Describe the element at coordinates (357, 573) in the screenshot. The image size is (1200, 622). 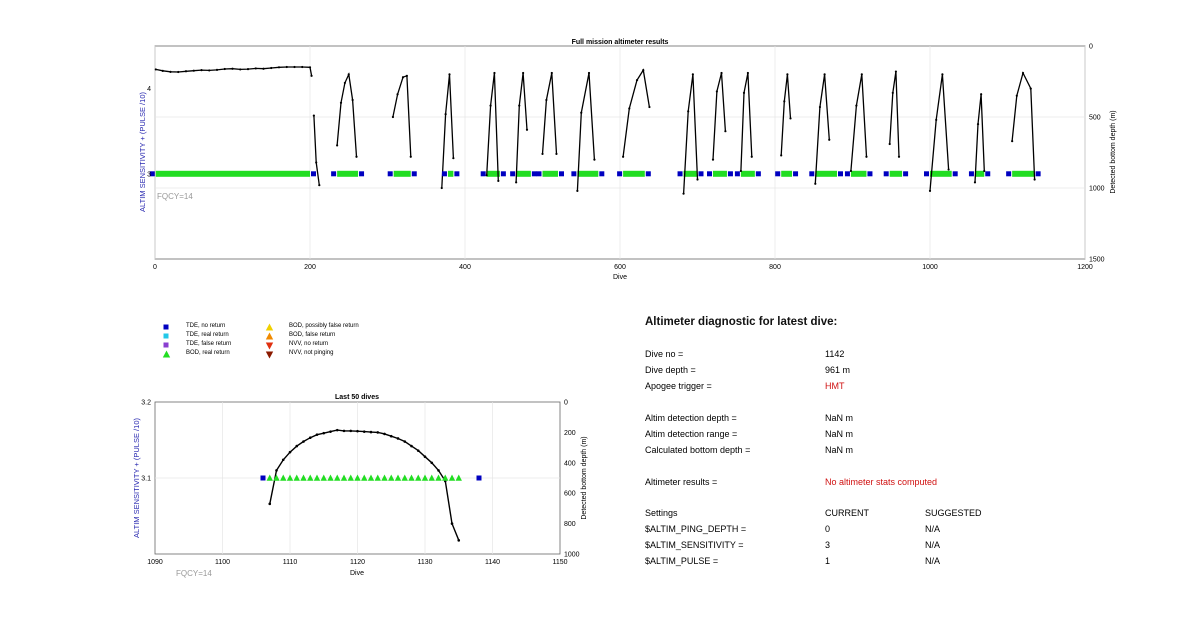
I see `bottom-x-label: Dive` at that location.